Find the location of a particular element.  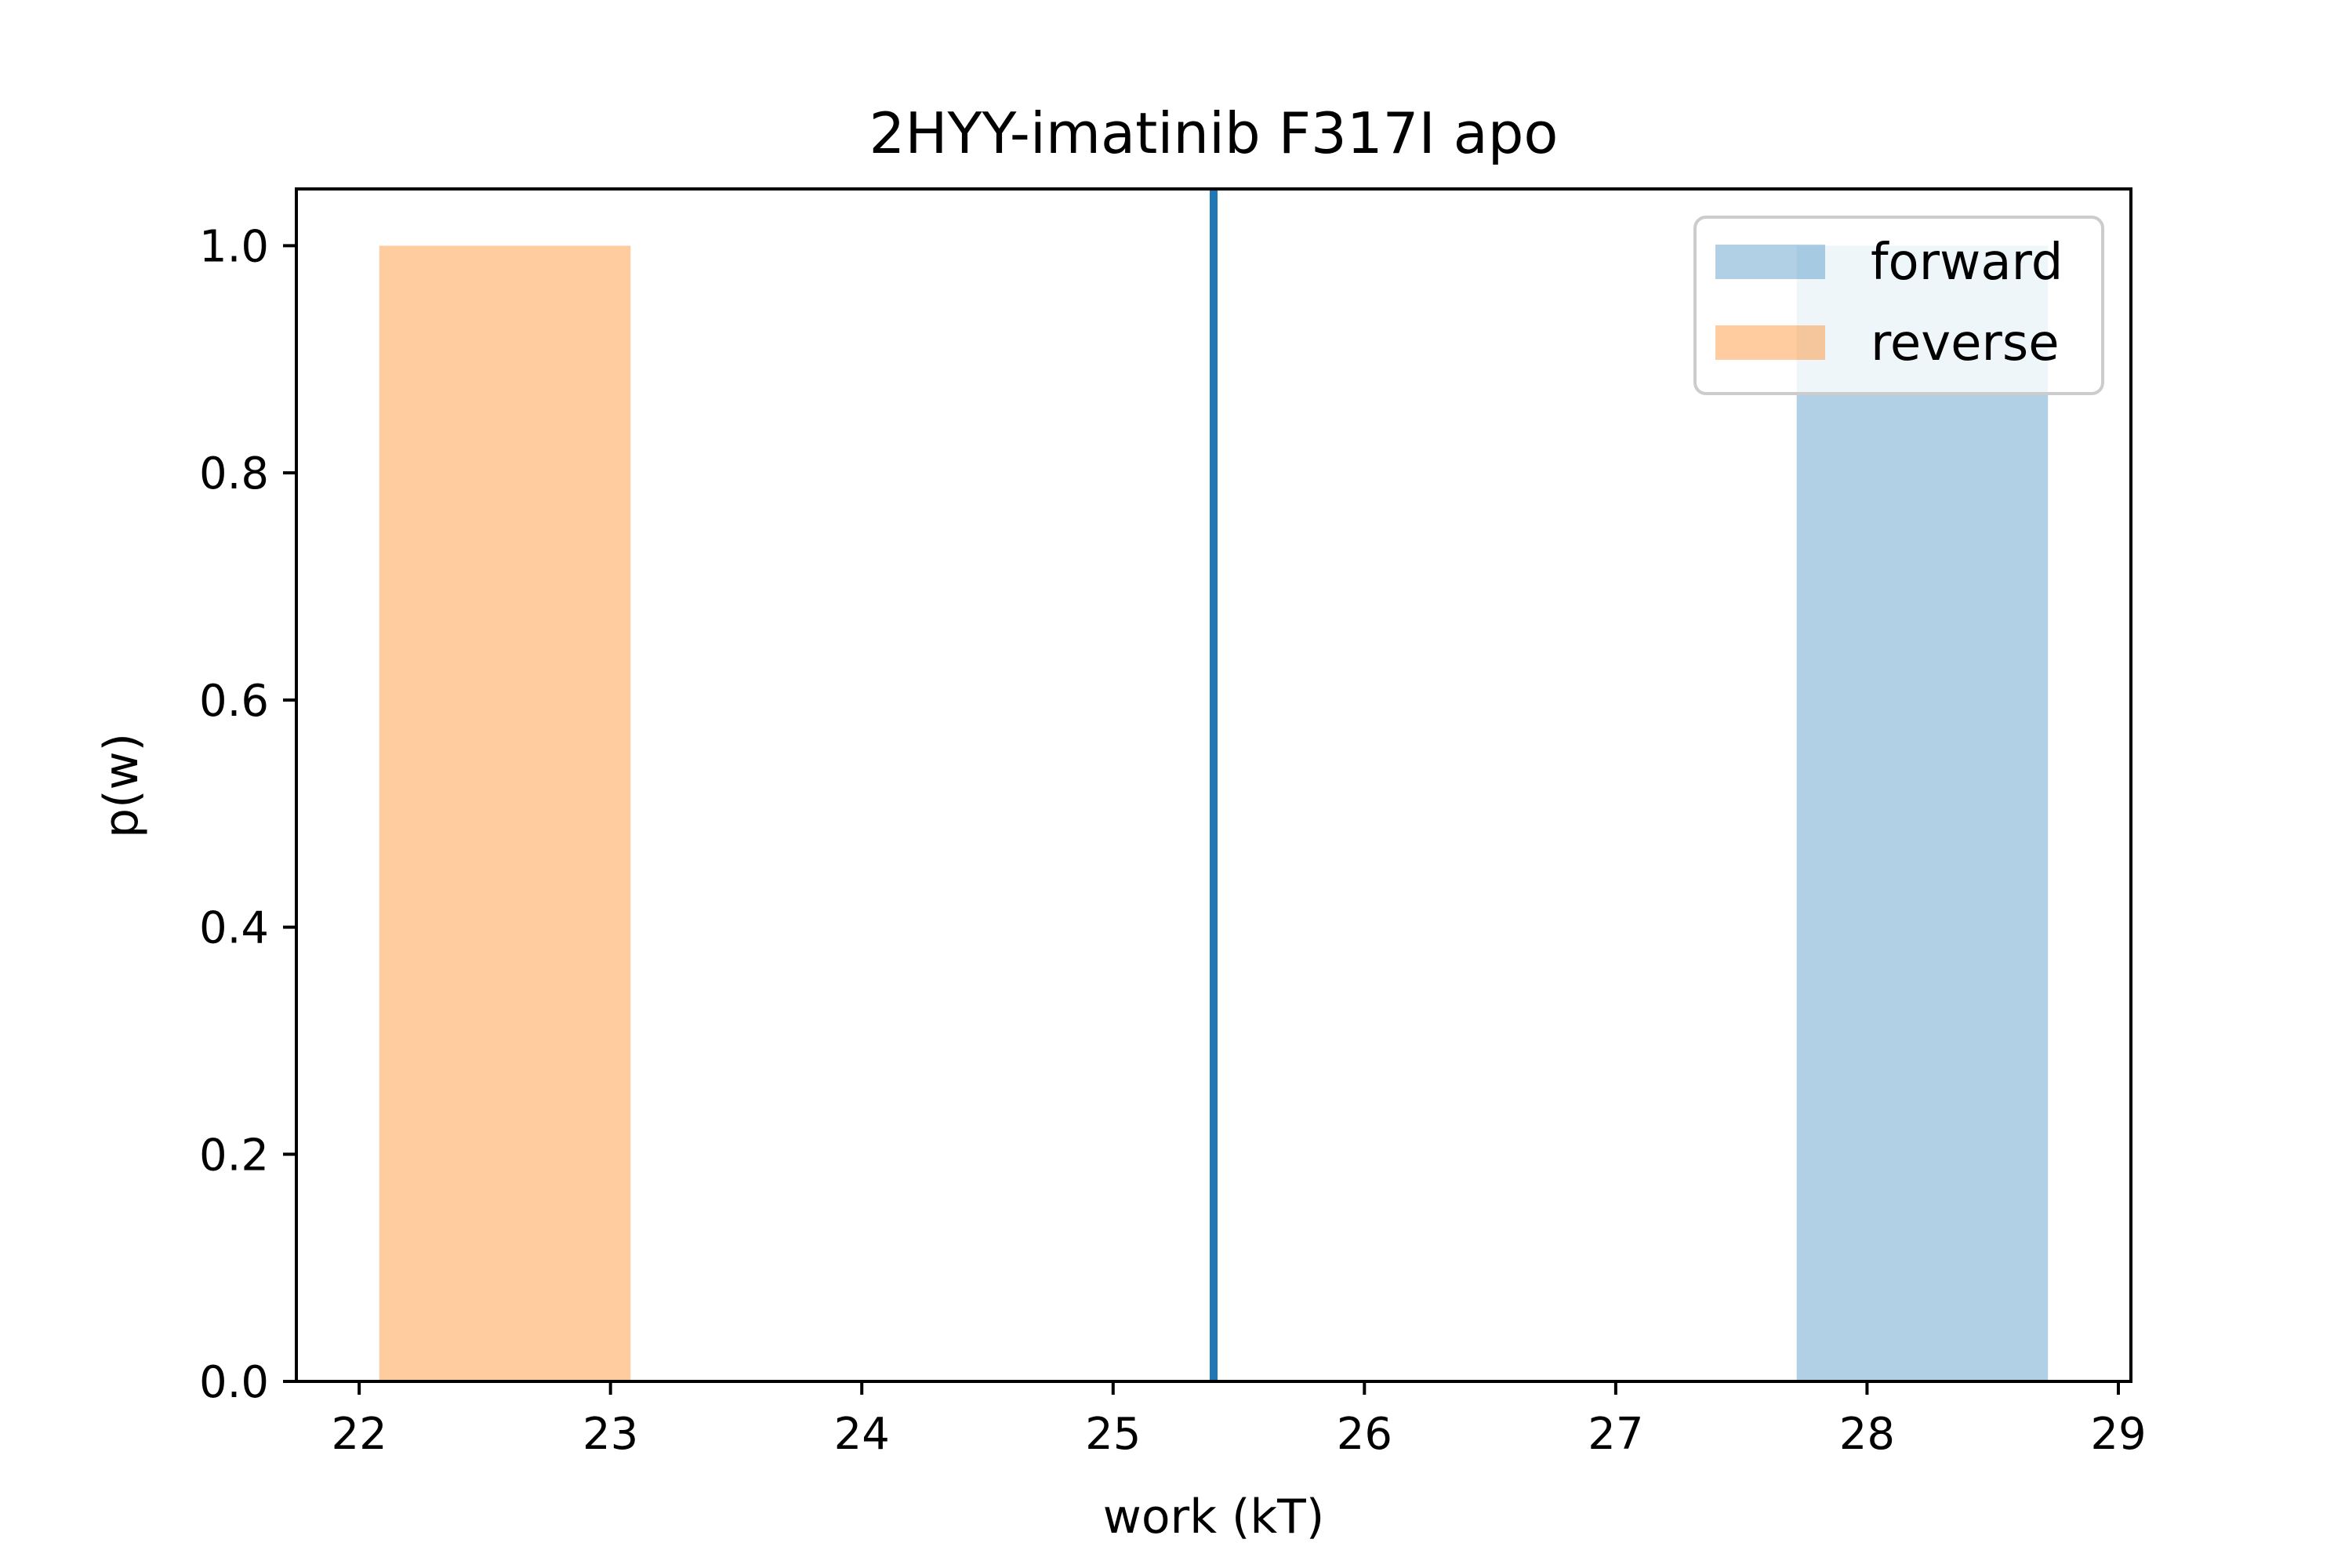

y-tick-label: 0.0 is located at coordinates (234, 1382).